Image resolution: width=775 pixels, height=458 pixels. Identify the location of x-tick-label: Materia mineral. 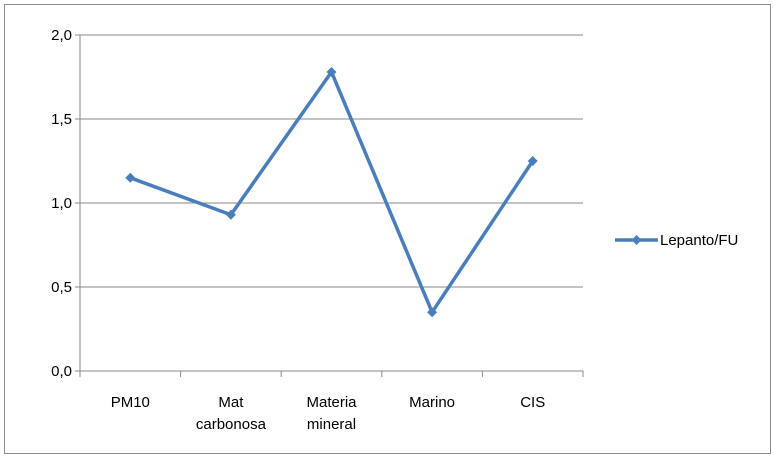
(331, 413).